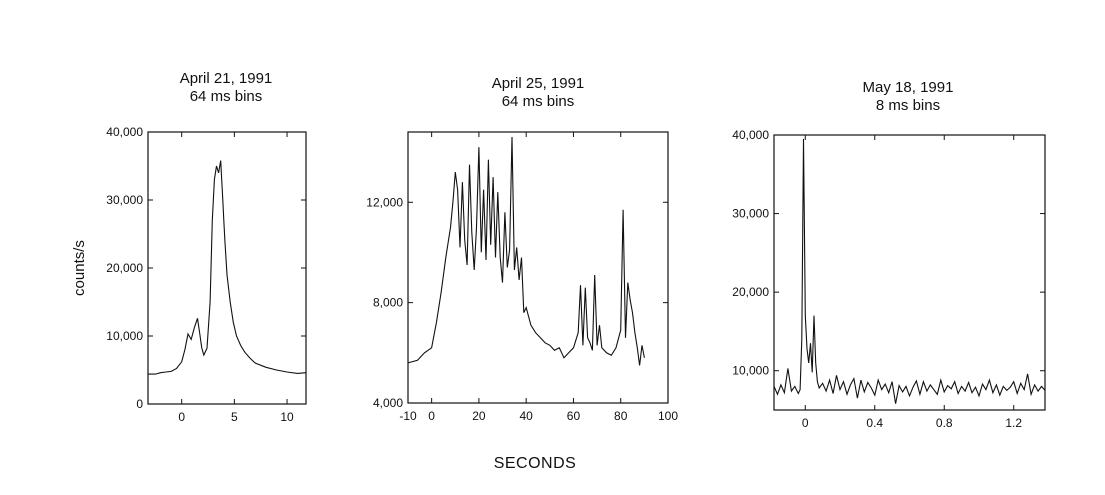  What do you see at coordinates (1013, 423) in the screenshot?
I see `x-tick-label: 1.2` at bounding box center [1013, 423].